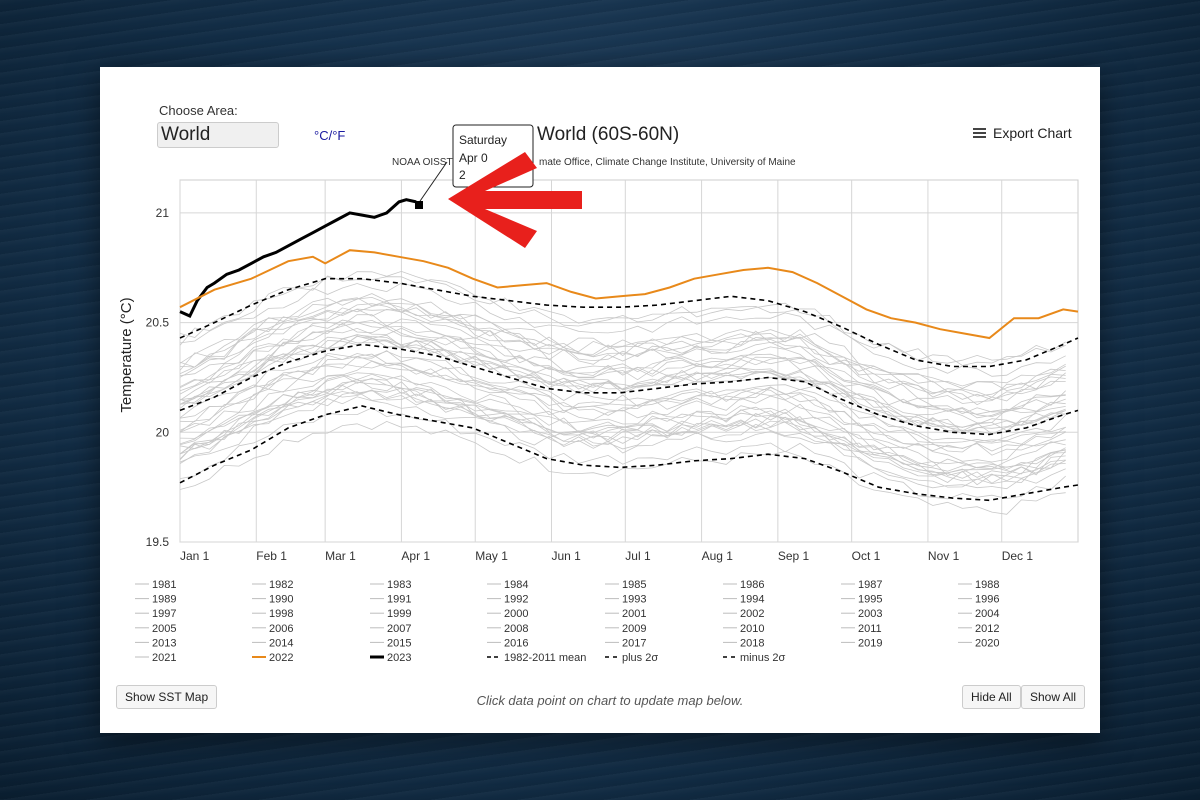  I want to click on area-select: World, so click(218, 135).